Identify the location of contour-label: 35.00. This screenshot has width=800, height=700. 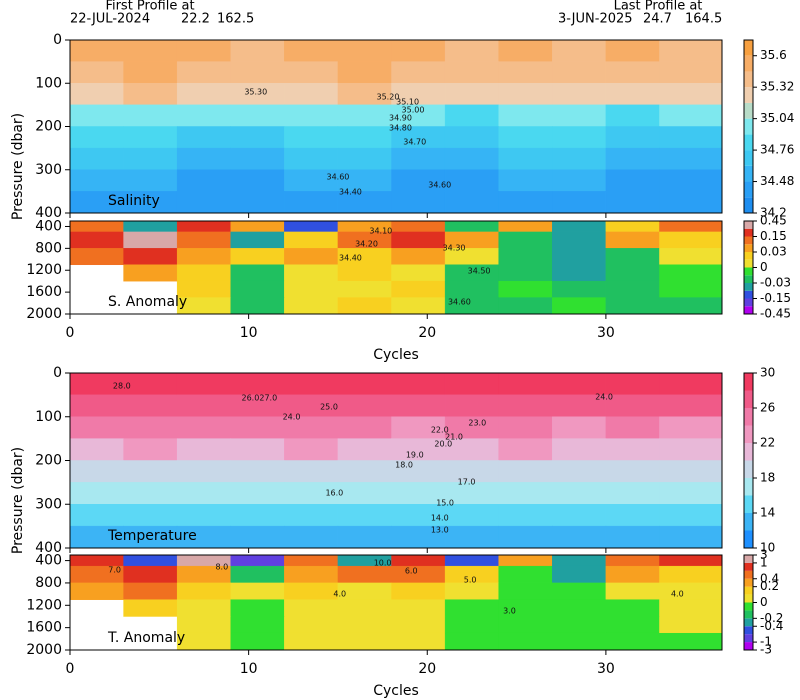
(413, 110).